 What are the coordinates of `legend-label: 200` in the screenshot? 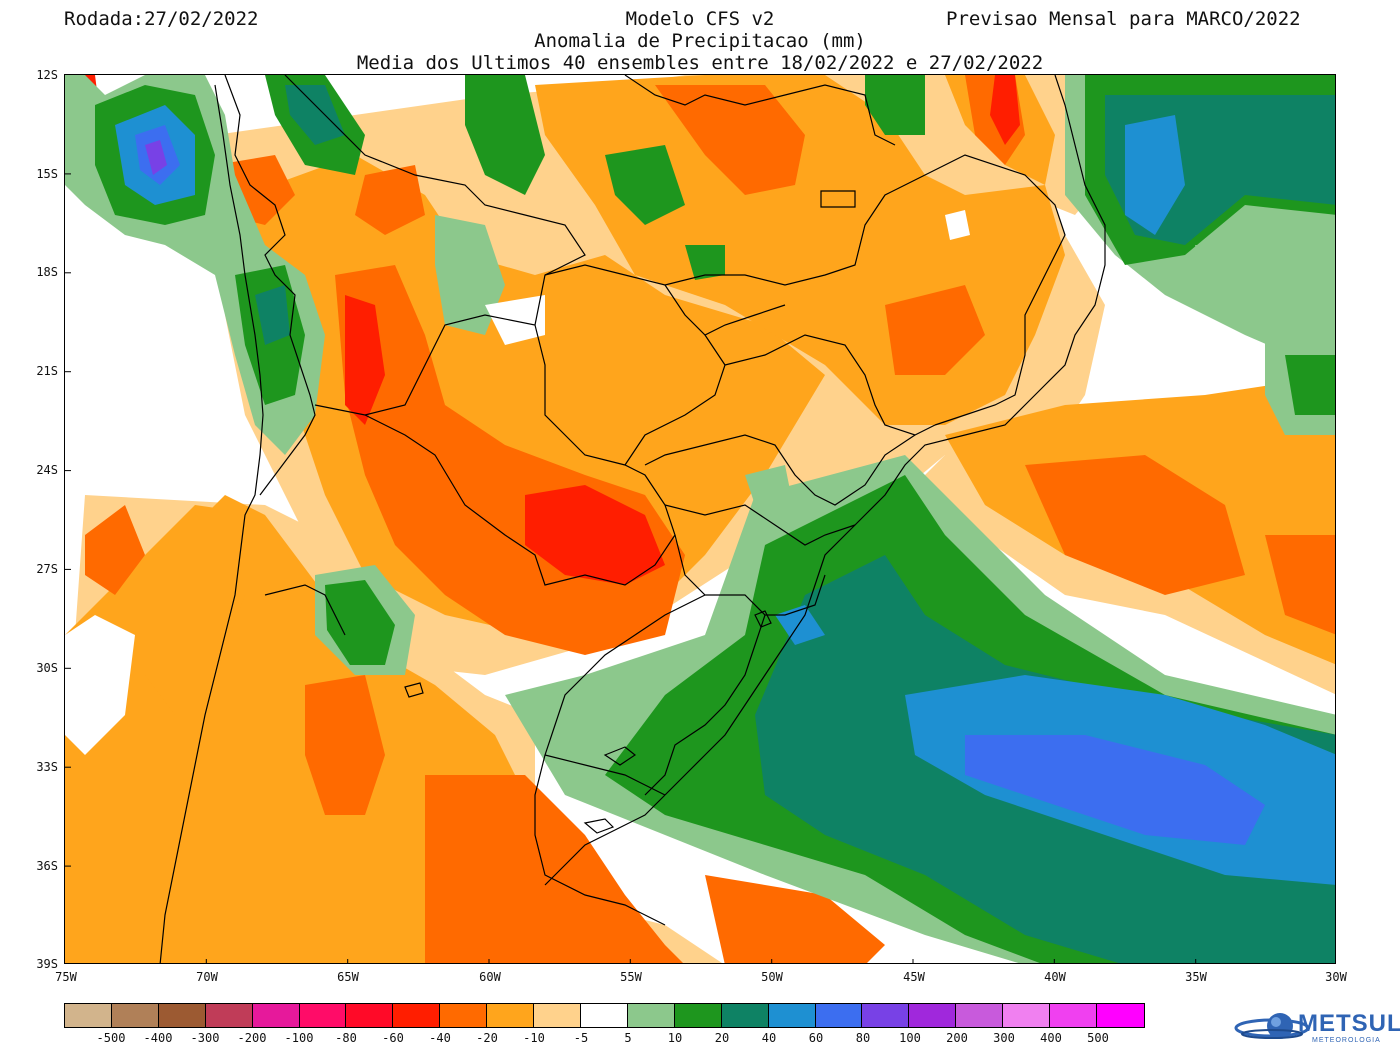 It's located at (957, 1038).